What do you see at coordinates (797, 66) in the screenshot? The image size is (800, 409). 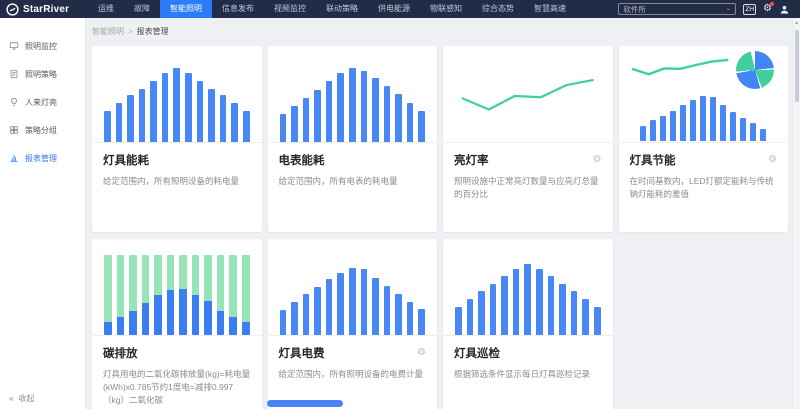 I see `vertical-scrollbar-thumb` at bounding box center [797, 66].